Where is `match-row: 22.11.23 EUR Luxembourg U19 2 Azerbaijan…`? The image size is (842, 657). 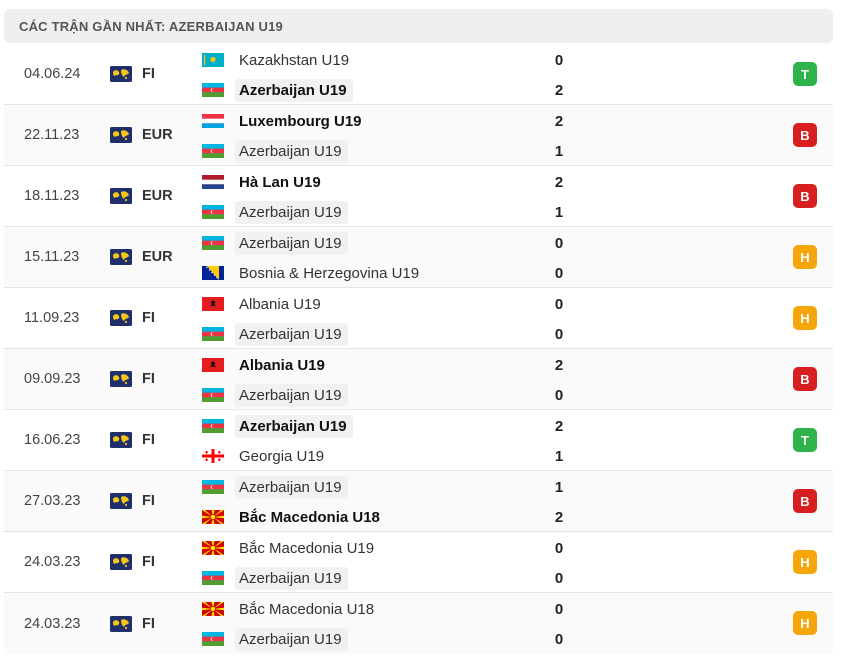
match-row: 22.11.23 EUR Luxembourg U19 2 Azerbaijan… is located at coordinates (418, 135).